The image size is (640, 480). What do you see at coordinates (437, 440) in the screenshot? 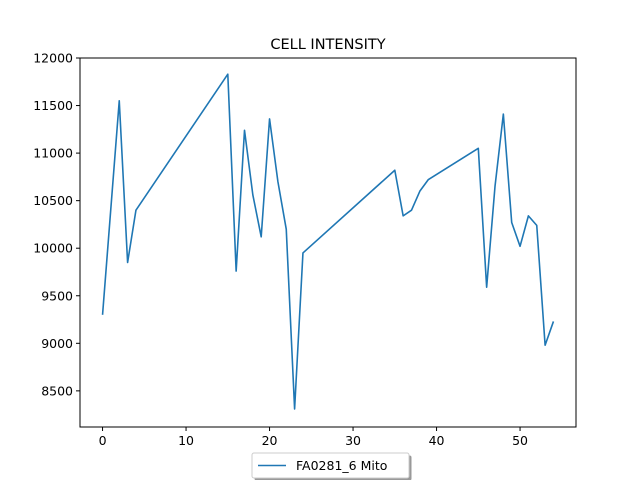
I see `x-tick-label: 40` at bounding box center [437, 440].